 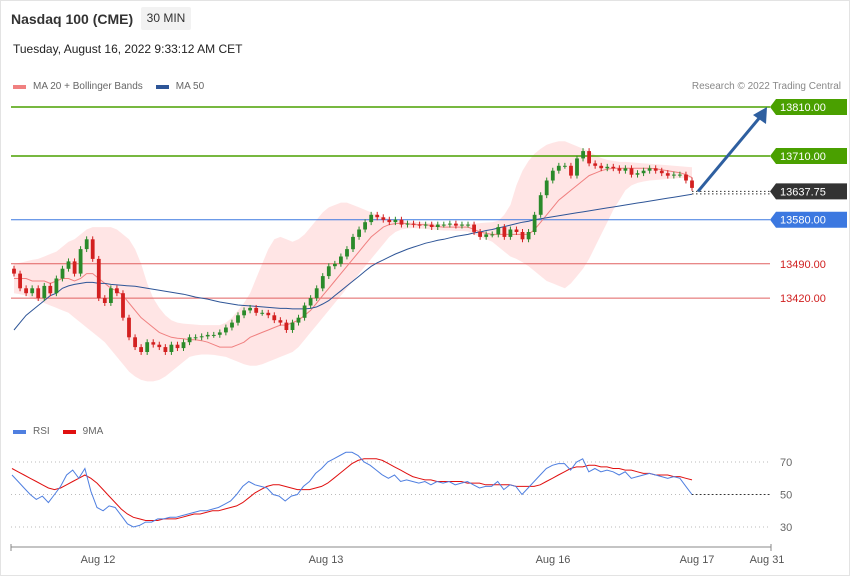 I want to click on legend-ma50-swatch, so click(x=162, y=86).